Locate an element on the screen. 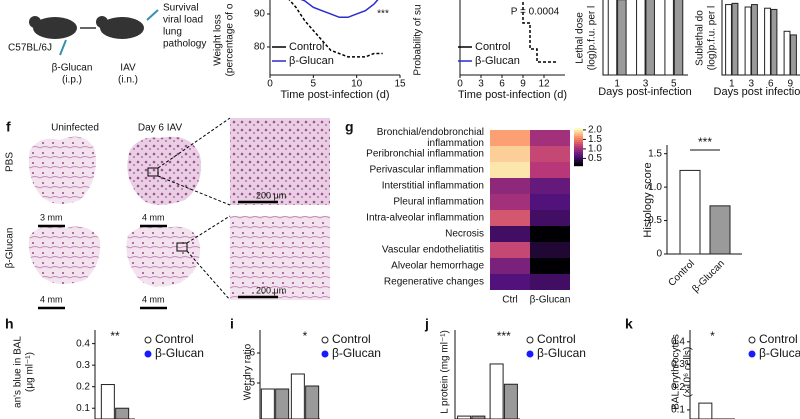  label: f is located at coordinates (8, 127).